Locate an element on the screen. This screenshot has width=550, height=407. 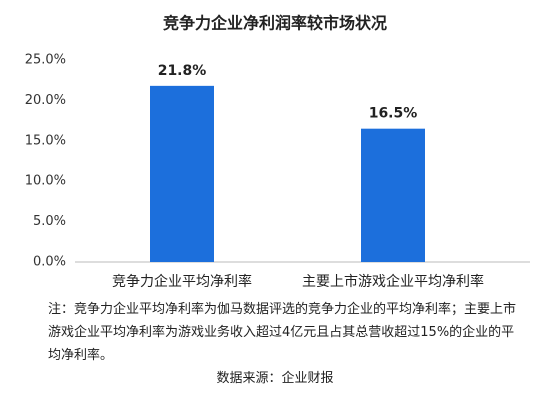
y-tick-label: 15.0% is located at coordinates (45, 140).